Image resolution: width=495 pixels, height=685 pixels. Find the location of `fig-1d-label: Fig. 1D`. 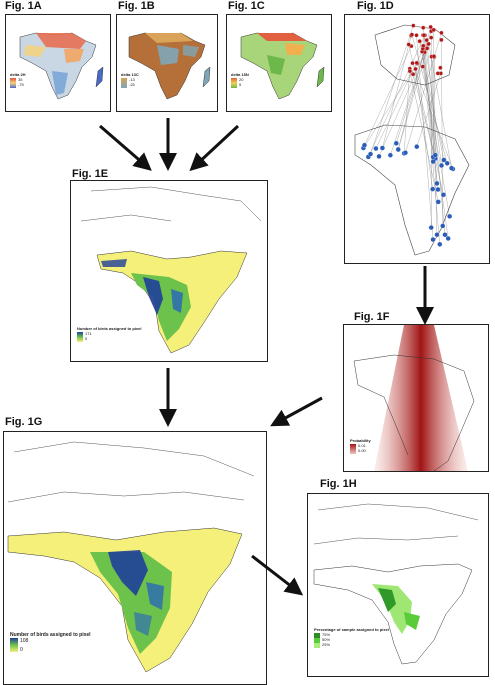

fig-1d-label: Fig. 1D is located at coordinates (375, 6).